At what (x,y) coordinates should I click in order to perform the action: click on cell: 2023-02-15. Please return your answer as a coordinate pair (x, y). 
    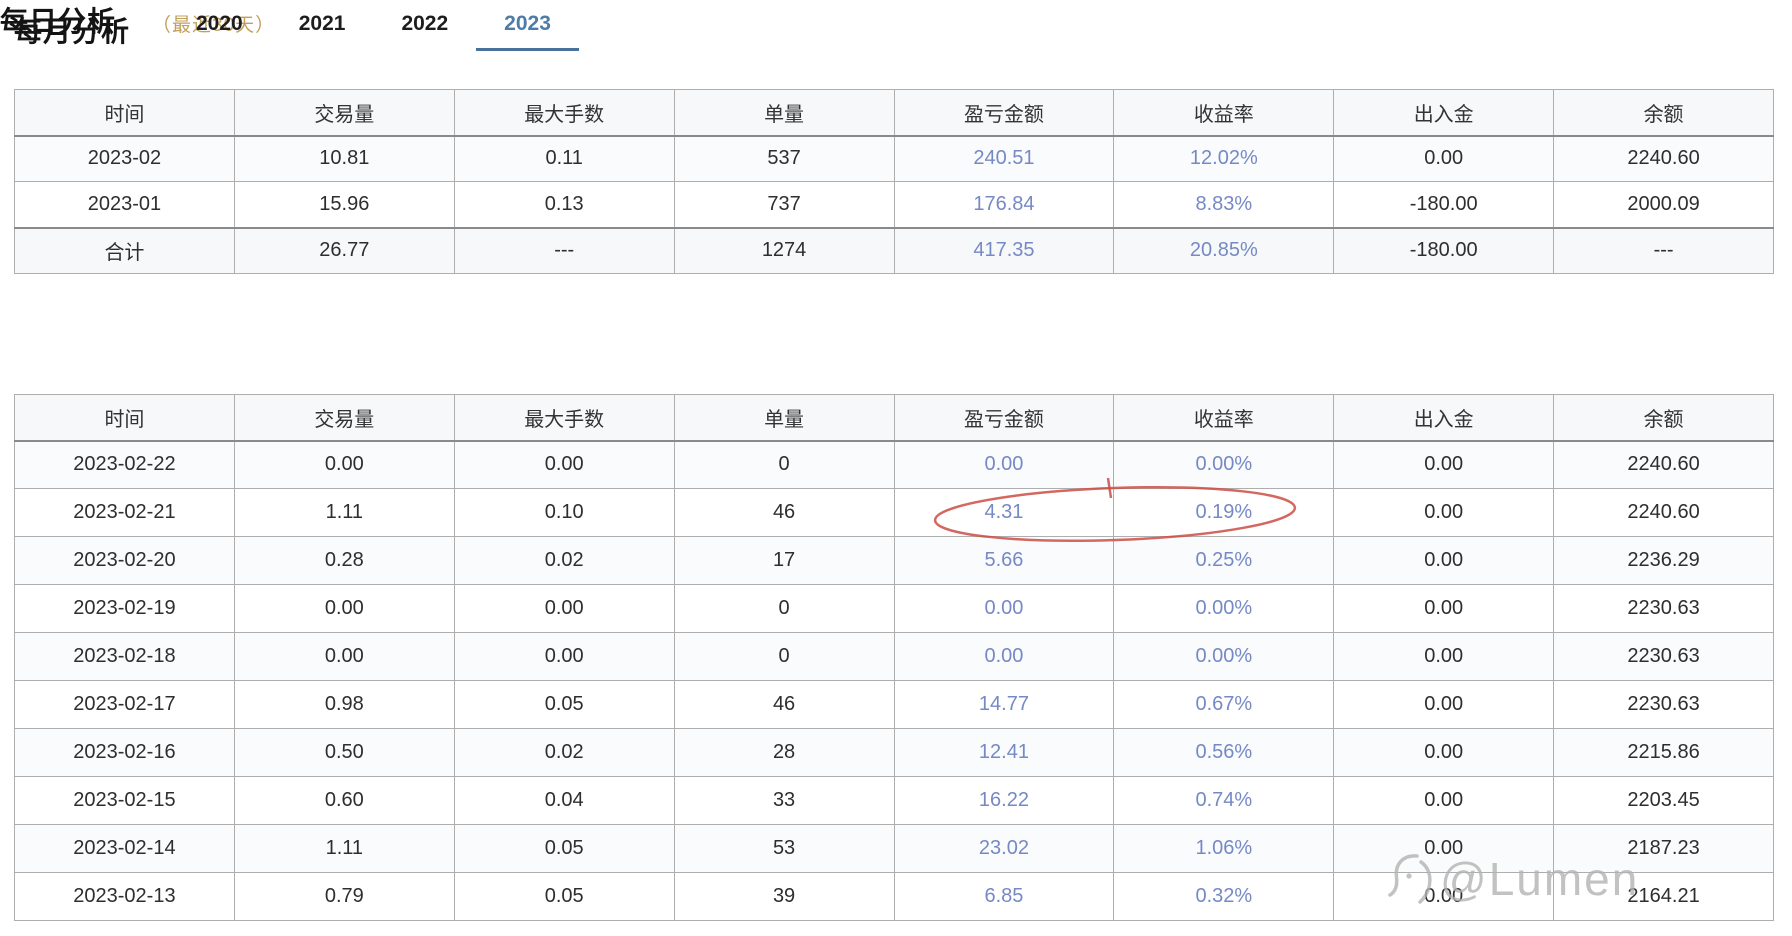
    Looking at the image, I should click on (124, 800).